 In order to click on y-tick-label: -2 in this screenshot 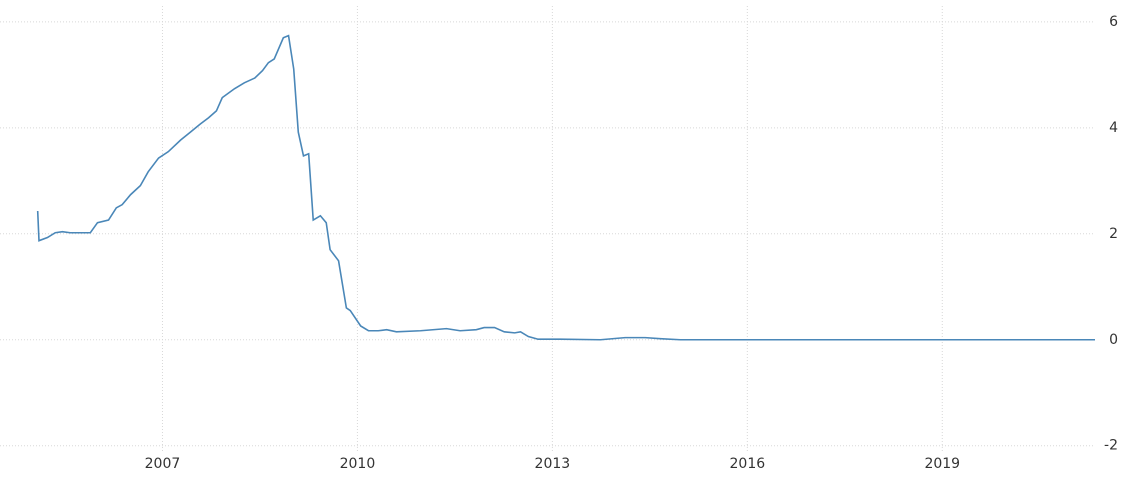, I will do `click(1111, 446)`.